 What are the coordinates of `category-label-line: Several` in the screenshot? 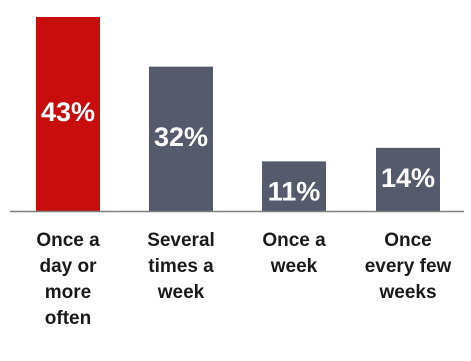 It's located at (181, 240).